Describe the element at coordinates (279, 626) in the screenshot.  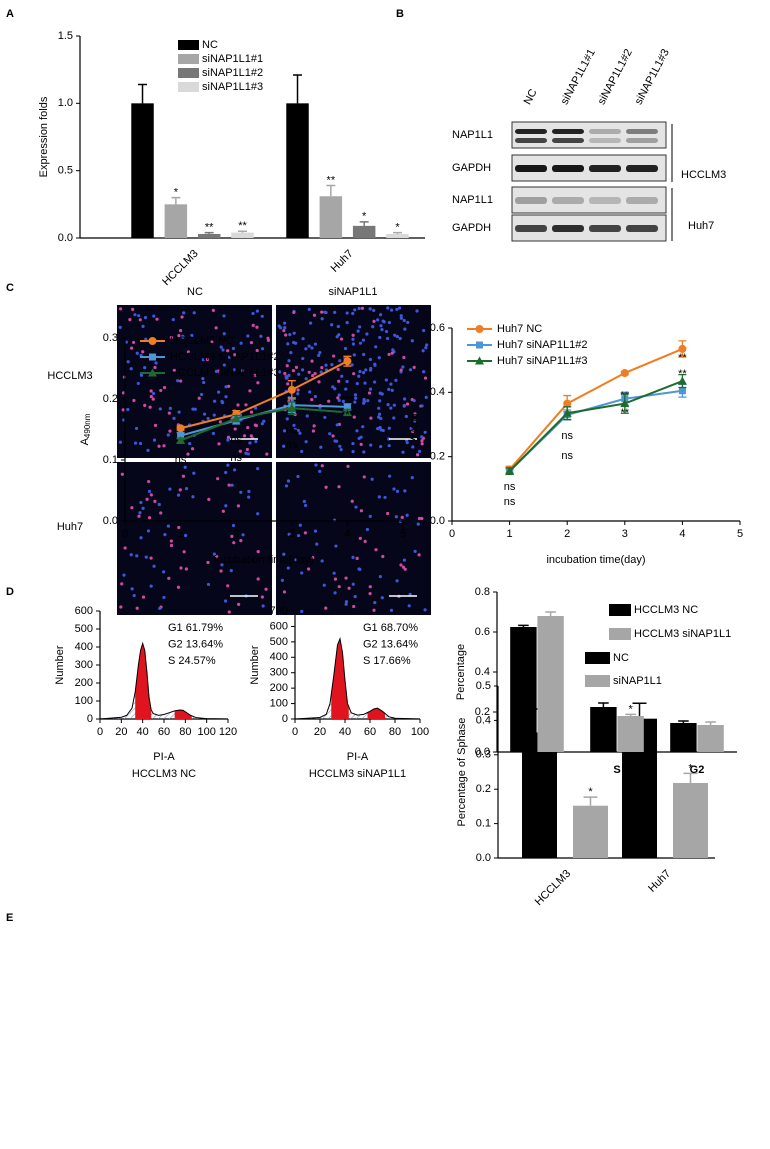
I see `y-tick-label: 600` at that location.